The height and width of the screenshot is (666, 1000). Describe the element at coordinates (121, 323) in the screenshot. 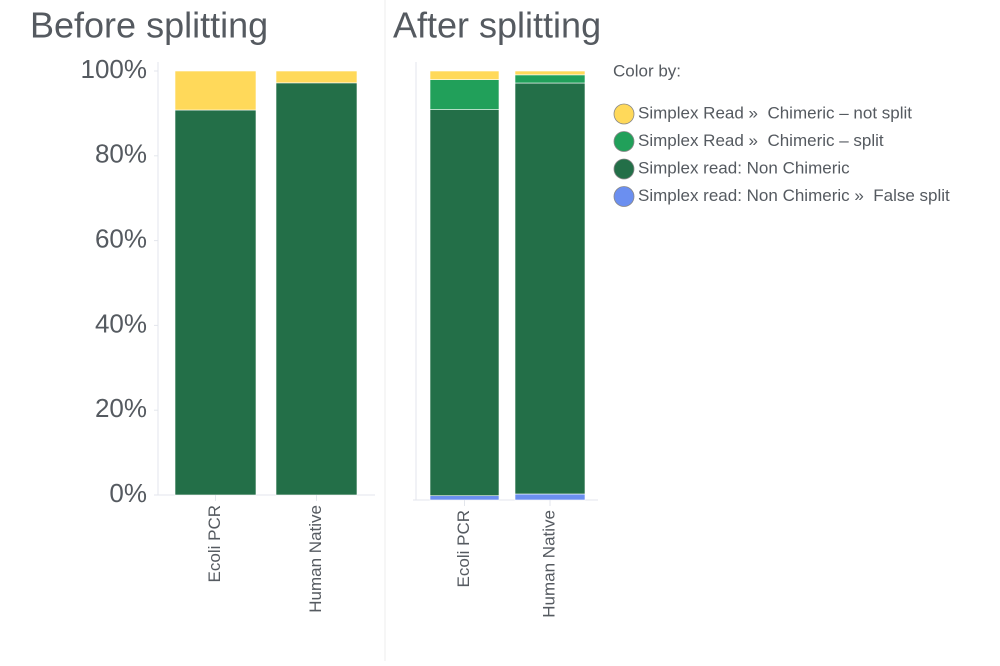

I see `y-tick-label: 40%` at that location.